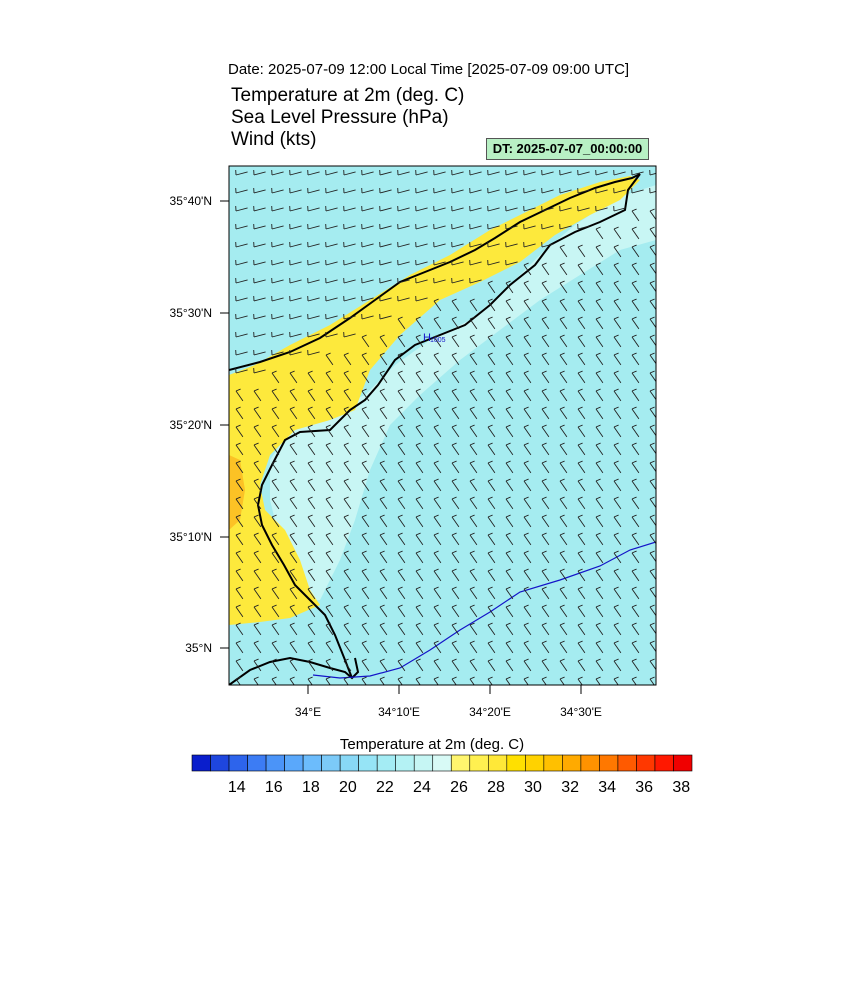 The height and width of the screenshot is (1008, 864). Describe the element at coordinates (191, 201) in the screenshot. I see `lat-tick-label: 35°40'N` at that location.